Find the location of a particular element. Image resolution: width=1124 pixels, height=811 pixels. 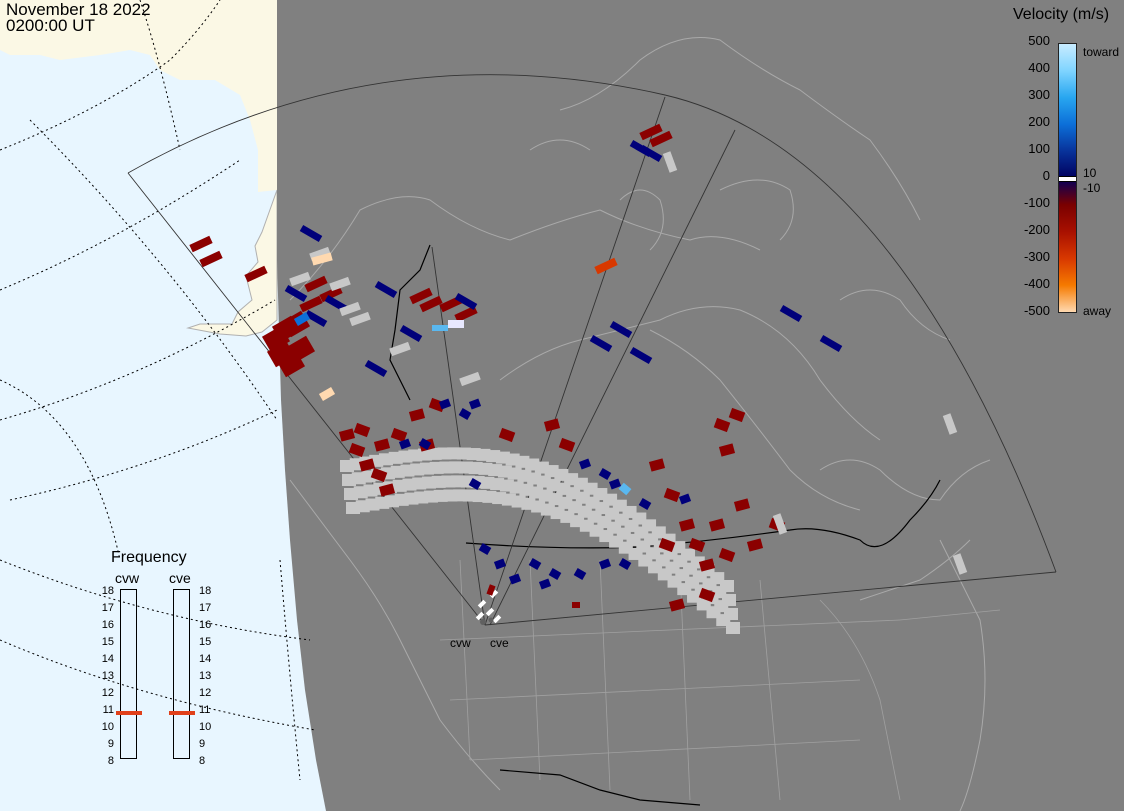

velocity-colorbar is located at coordinates (1067, 178).